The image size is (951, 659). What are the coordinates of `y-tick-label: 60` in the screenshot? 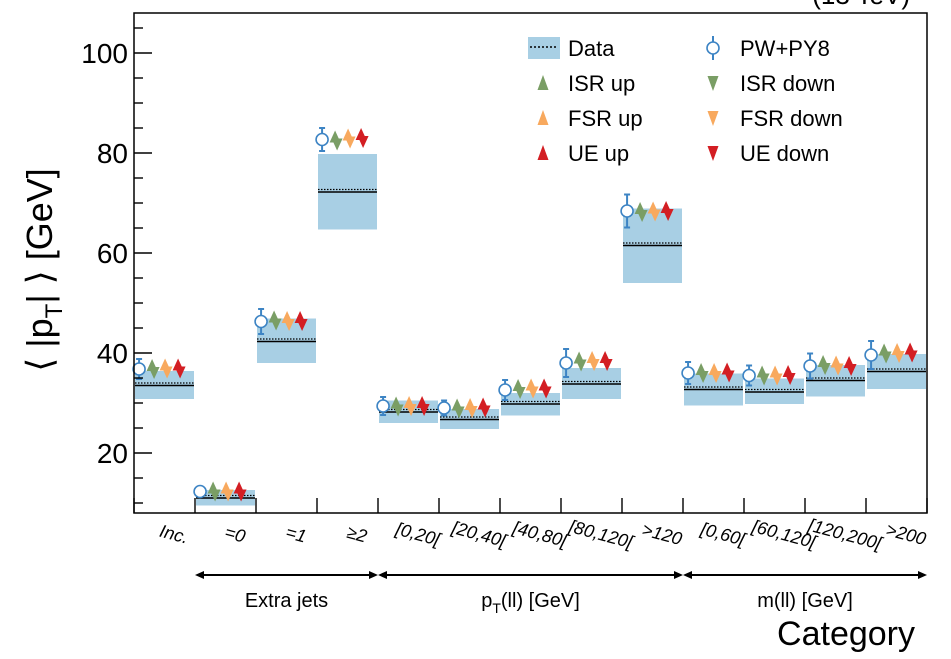 It's located at (112, 253).